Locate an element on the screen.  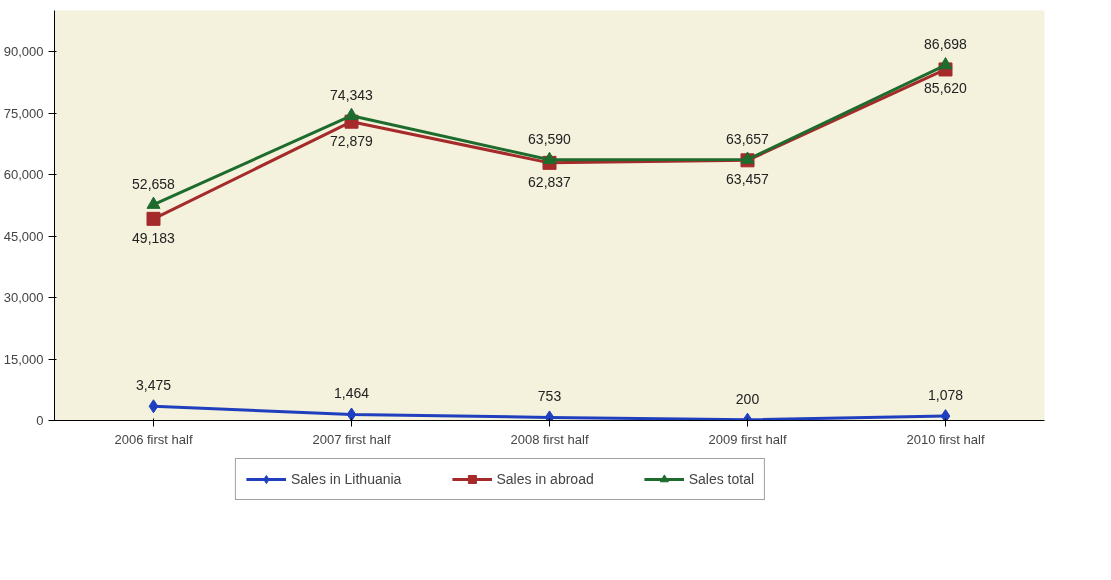
y-tick-label: 0 is located at coordinates (40, 420).